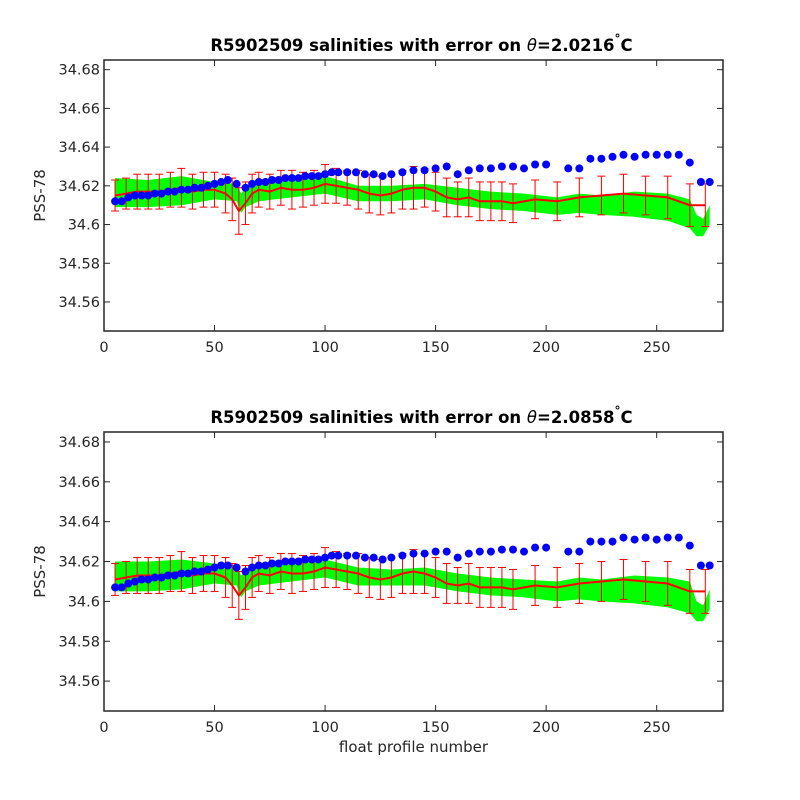  Describe the element at coordinates (436, 348) in the screenshot. I see `x-tick-label: 150` at that location.